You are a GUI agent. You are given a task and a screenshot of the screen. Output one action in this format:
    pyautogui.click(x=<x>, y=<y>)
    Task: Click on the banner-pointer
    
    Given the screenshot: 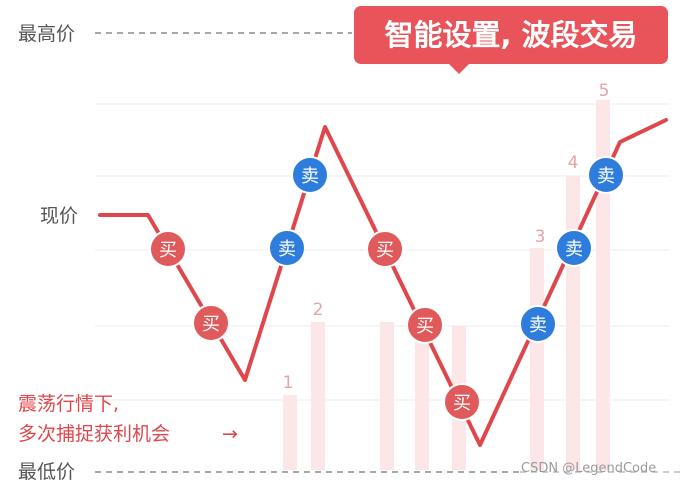 What is the action you would take?
    pyautogui.click(x=459, y=68)
    